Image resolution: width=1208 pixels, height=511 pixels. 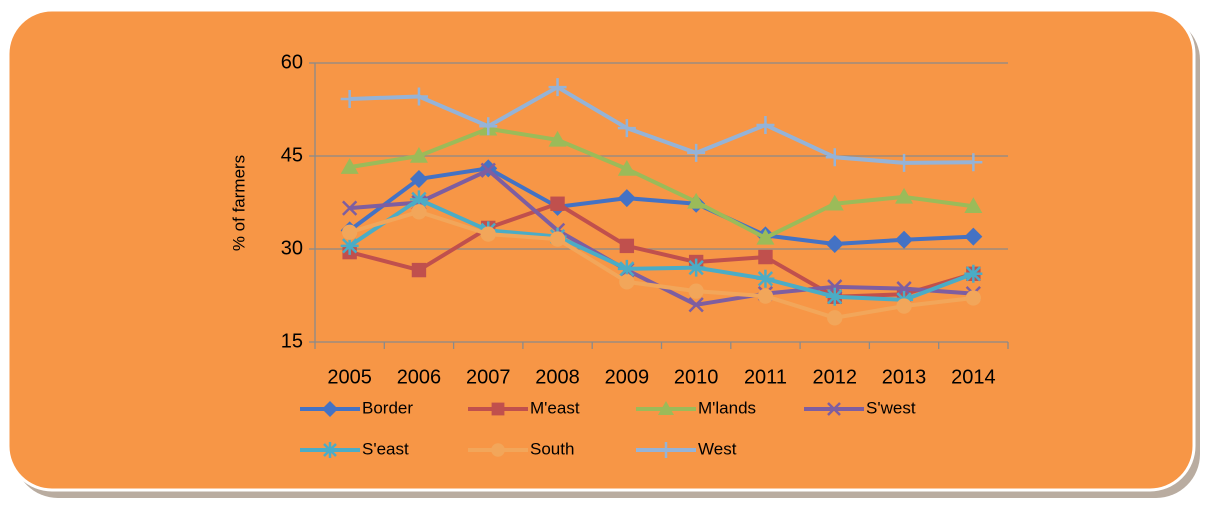 What do you see at coordinates (292, 62) in the screenshot?
I see `y-tick-label: 60` at bounding box center [292, 62].